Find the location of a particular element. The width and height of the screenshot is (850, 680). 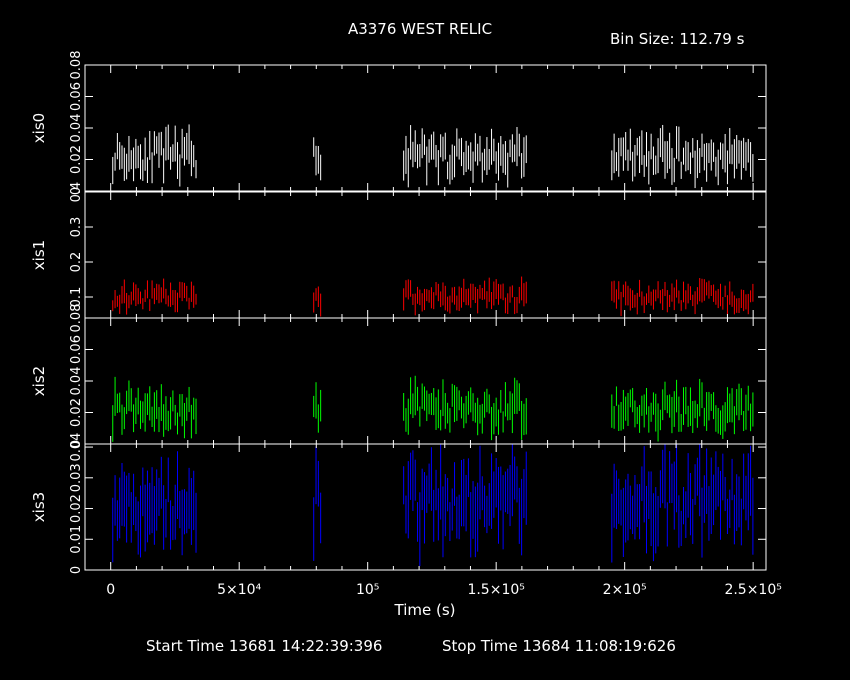

xis0-ytick-label: 0 is located at coordinates (76, 191).